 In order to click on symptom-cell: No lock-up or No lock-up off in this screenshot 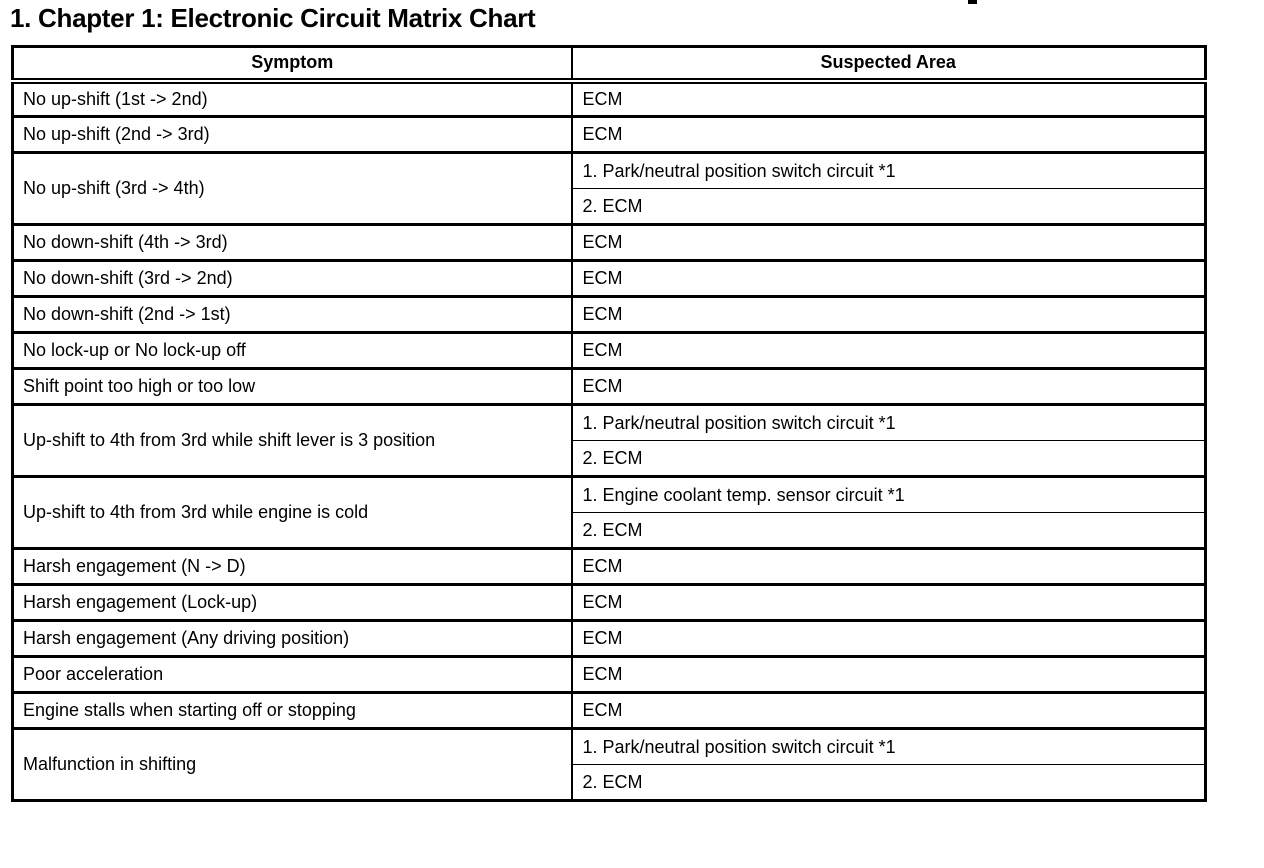, I will do `click(292, 350)`.